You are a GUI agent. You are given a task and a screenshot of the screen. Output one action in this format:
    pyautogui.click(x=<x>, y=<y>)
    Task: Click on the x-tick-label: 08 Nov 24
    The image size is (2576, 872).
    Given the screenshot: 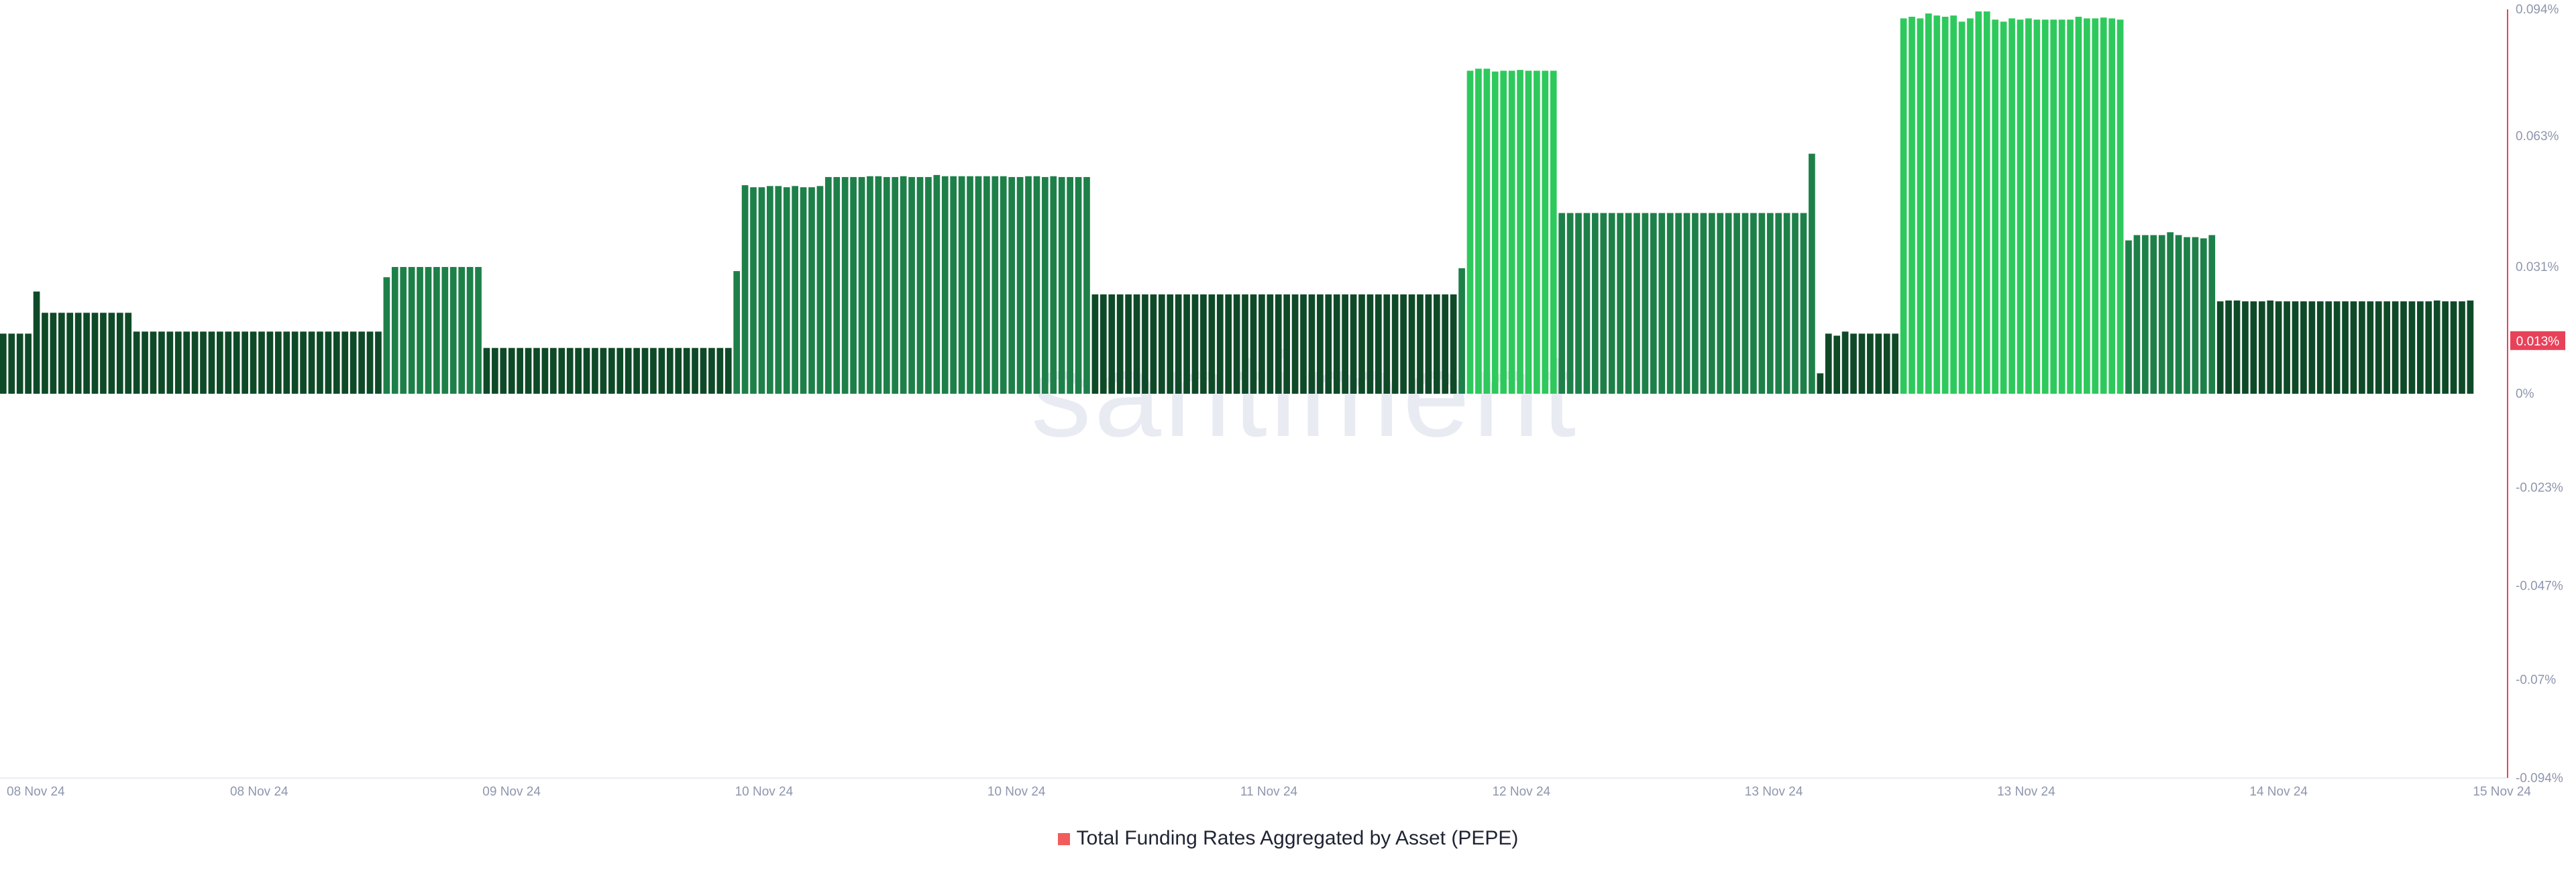 What is the action you would take?
    pyautogui.click(x=259, y=792)
    